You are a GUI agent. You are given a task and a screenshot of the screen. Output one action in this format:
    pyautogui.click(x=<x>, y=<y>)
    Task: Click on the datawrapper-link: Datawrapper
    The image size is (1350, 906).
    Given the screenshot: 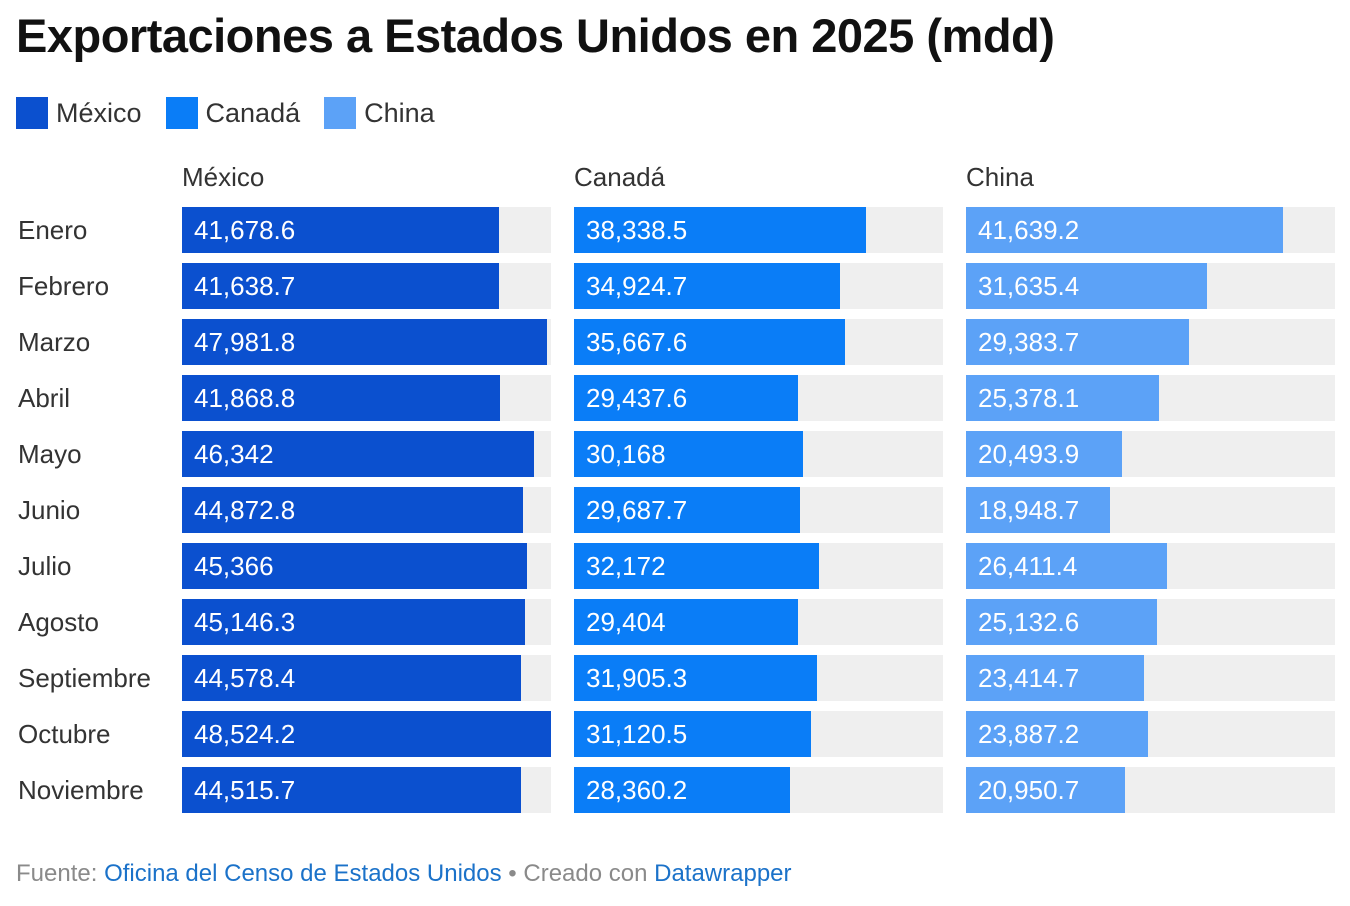 What is the action you would take?
    pyautogui.click(x=723, y=873)
    